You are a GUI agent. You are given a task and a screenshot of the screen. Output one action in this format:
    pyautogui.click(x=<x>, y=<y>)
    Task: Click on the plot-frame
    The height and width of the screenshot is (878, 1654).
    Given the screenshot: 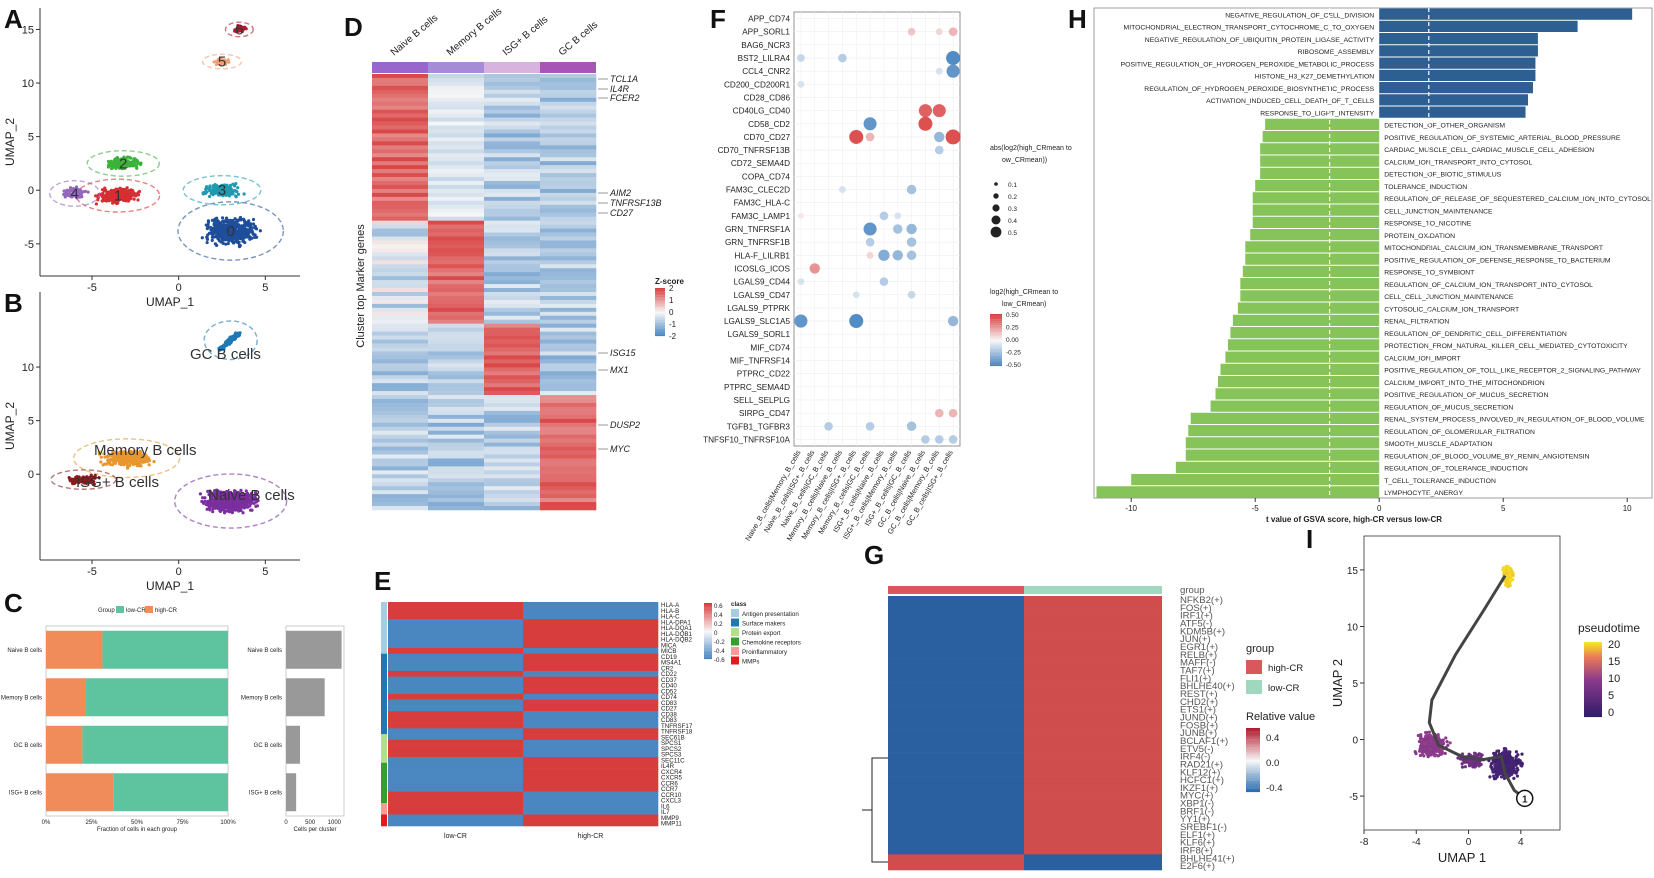 What is the action you would take?
    pyautogui.click(x=1462, y=683)
    